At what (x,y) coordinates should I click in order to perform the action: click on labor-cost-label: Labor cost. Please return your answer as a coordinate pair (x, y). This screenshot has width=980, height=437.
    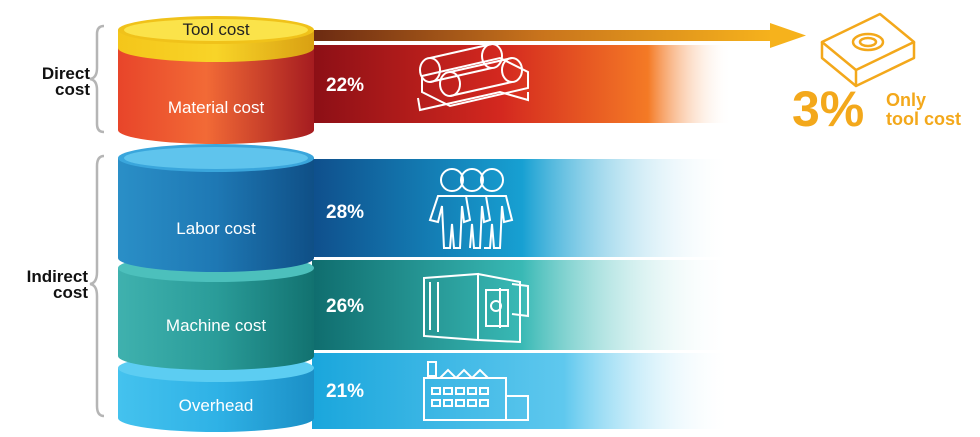
    Looking at the image, I should click on (216, 229).